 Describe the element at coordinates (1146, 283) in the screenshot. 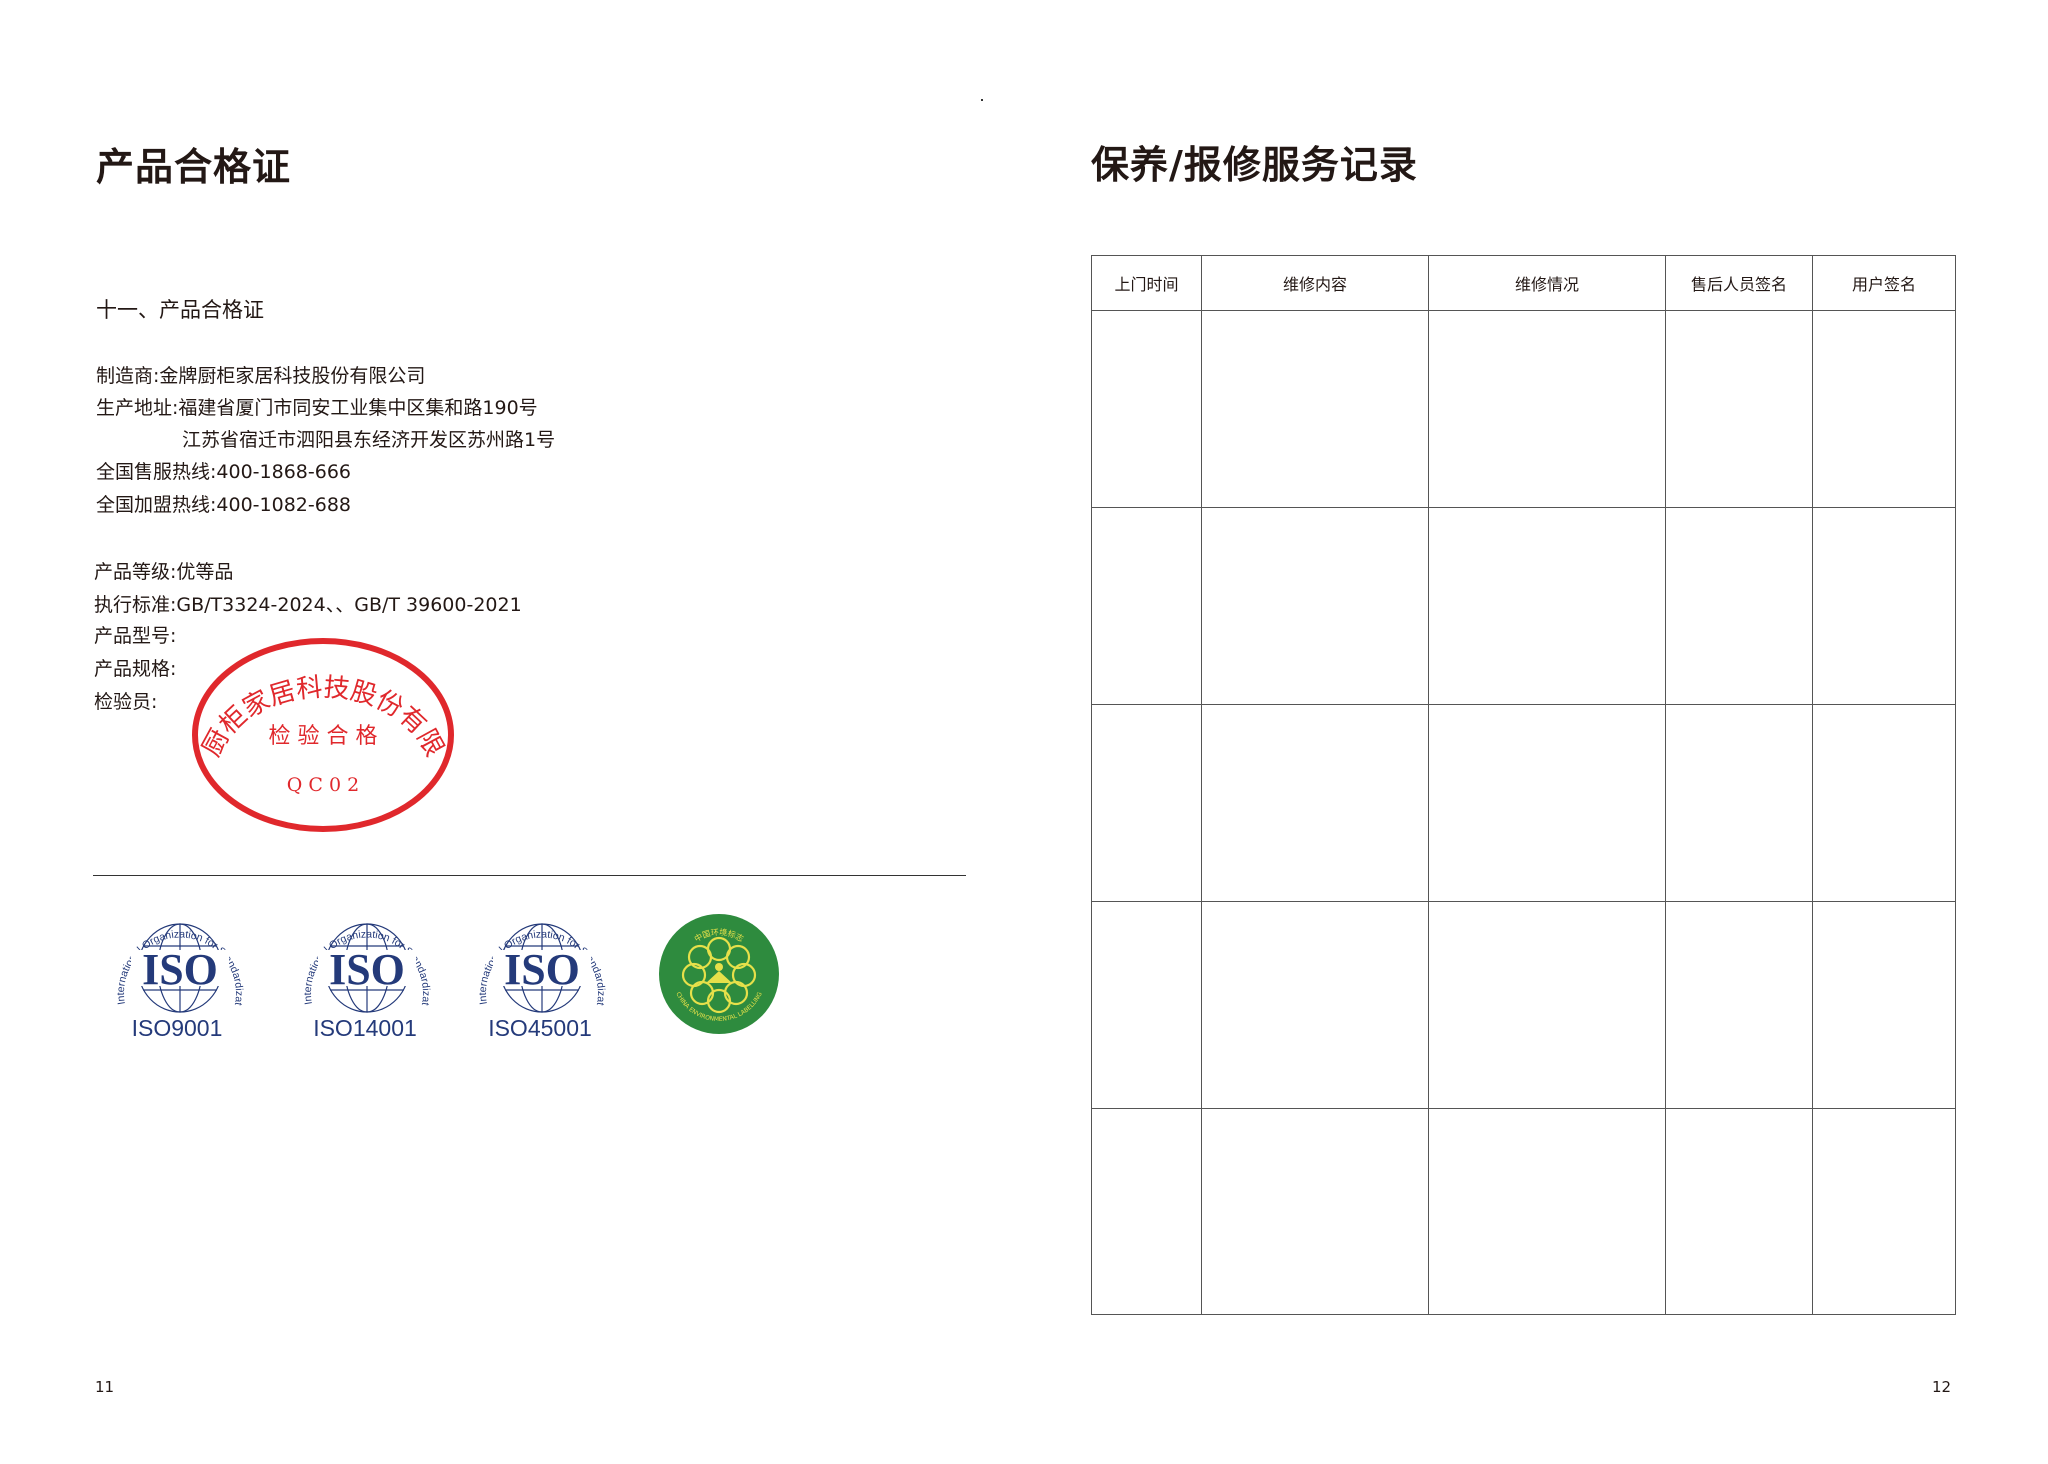

I see `header-visit-time: 上门时间` at that location.